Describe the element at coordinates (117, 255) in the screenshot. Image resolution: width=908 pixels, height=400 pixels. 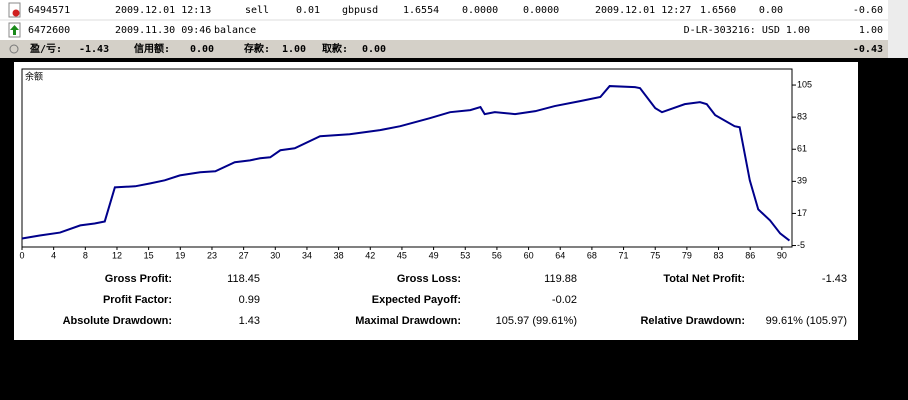
I see `x-tick-label: 12` at that location.